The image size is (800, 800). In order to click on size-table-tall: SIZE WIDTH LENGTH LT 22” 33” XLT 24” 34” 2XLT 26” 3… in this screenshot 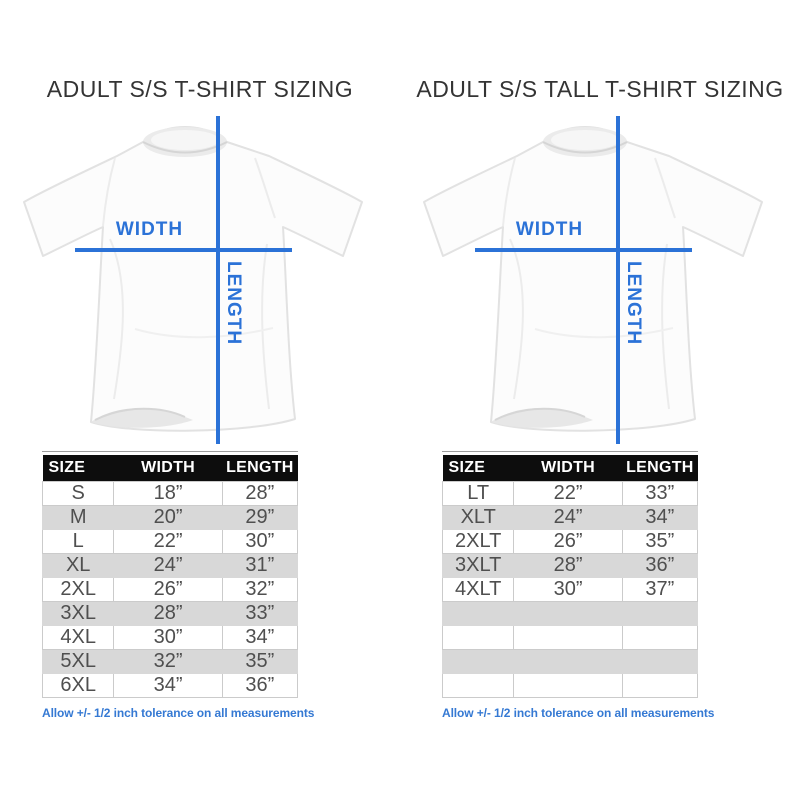, I will do `click(570, 576)`.